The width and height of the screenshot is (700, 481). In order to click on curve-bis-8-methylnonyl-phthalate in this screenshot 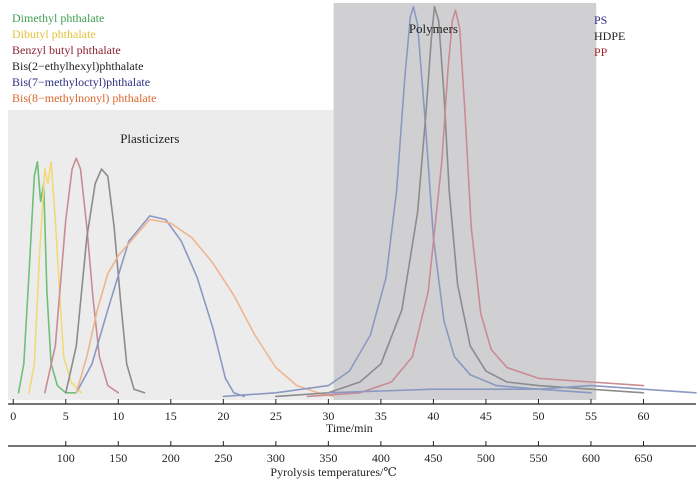, I will do `click(205, 308)`.